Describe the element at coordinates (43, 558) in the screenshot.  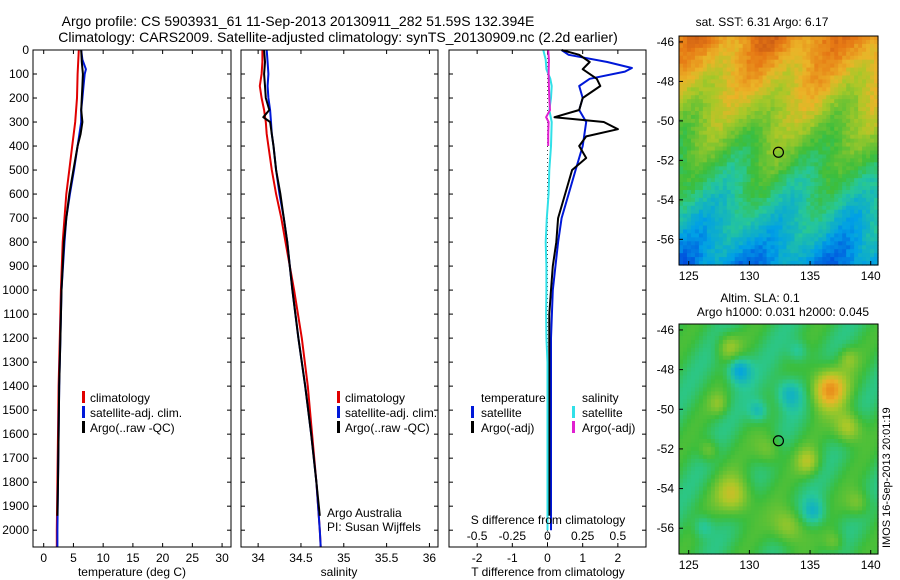
I see `x-tick-label: 0` at that location.